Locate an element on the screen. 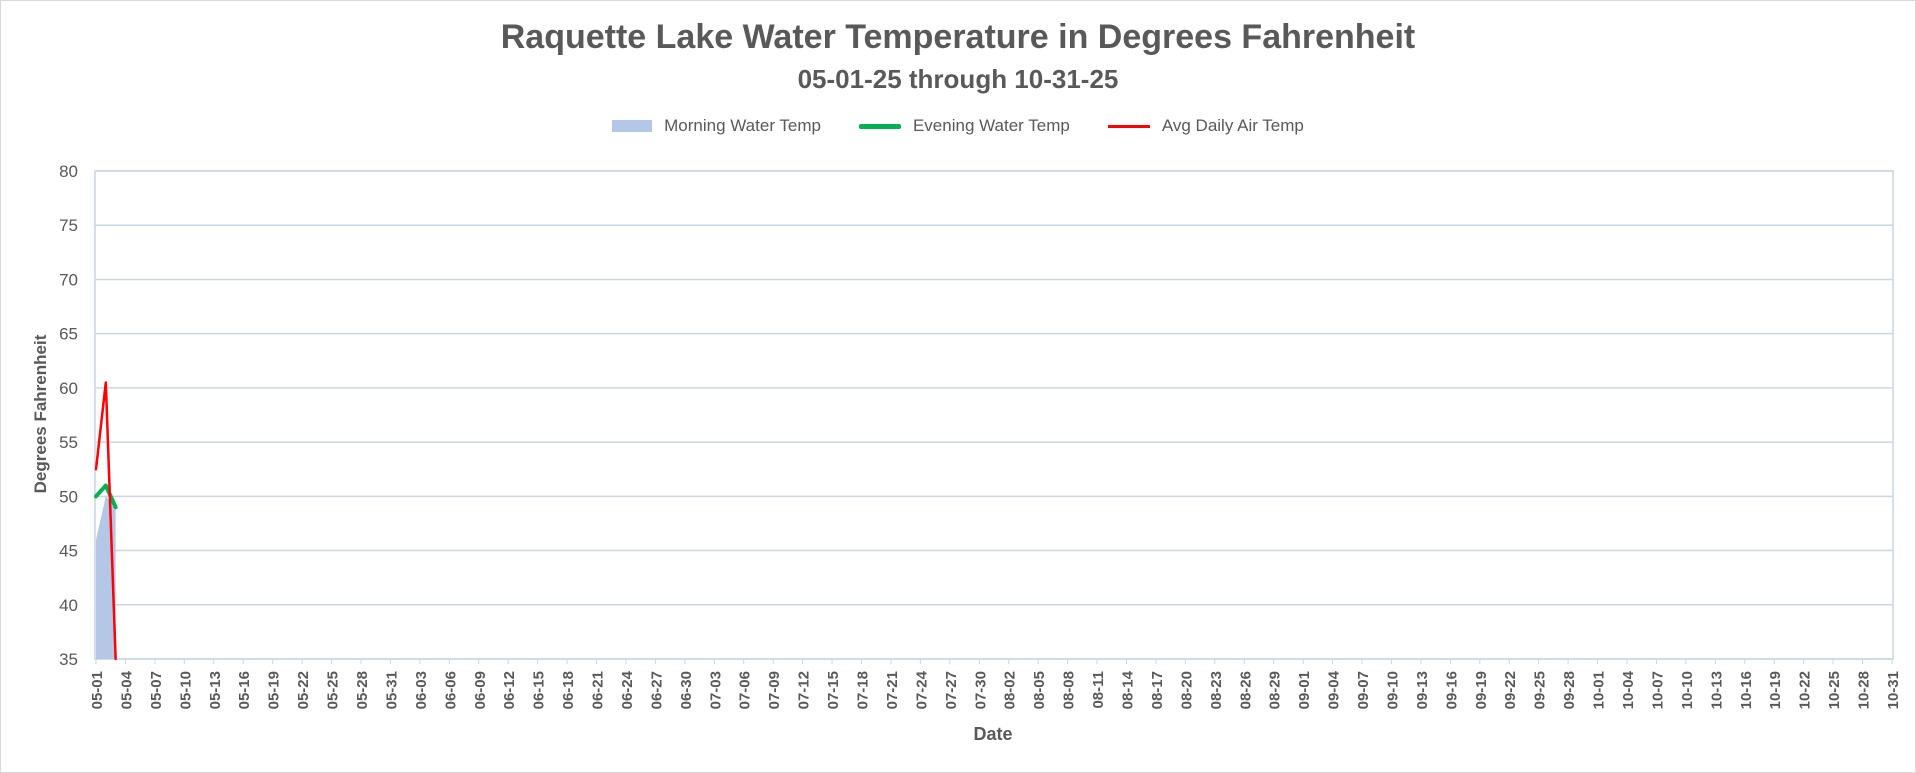 The width and height of the screenshot is (1916, 773). y-tick-label: 50 is located at coordinates (68, 496).